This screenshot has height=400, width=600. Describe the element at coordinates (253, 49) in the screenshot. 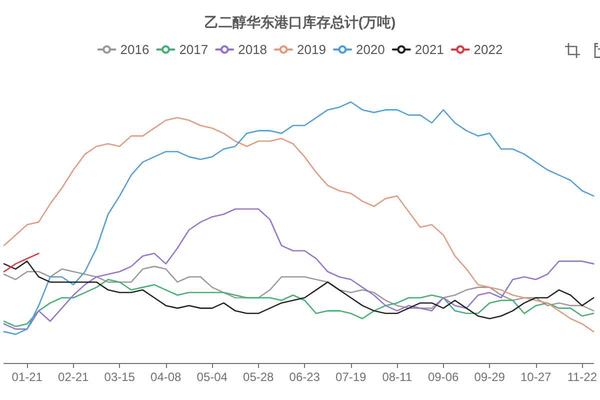

I see `legend-label: 2018` at that location.